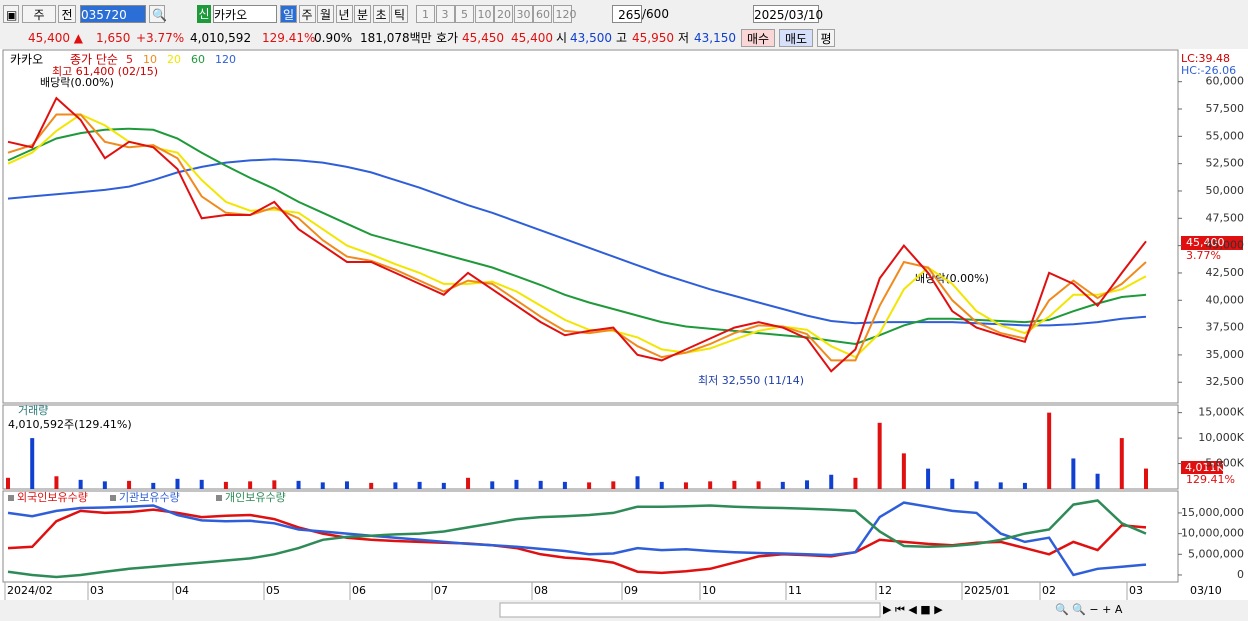  Describe the element at coordinates (503, 14) in the screenshot. I see `interval-btn: 20` at that location.